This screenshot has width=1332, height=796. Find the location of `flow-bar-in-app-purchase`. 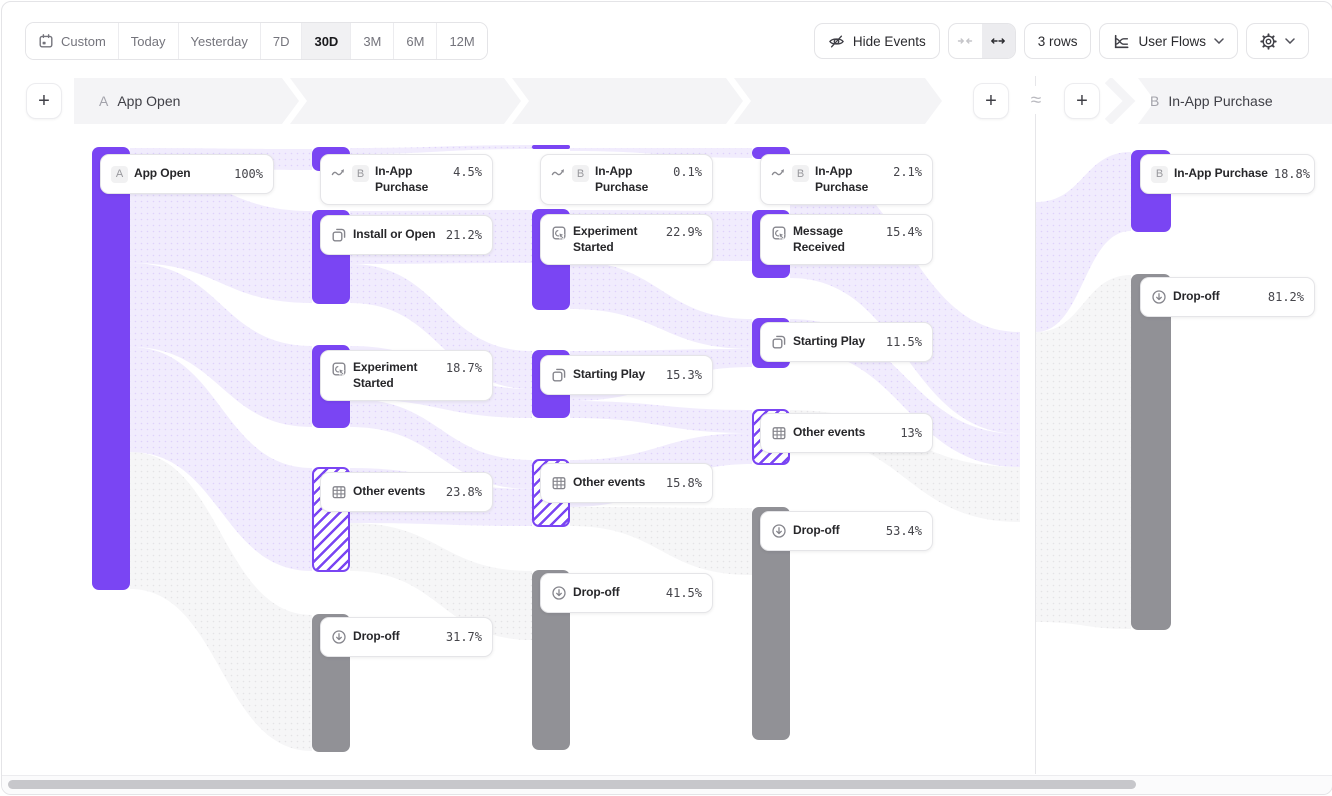

flow-bar-in-app-purchase is located at coordinates (551, 147).